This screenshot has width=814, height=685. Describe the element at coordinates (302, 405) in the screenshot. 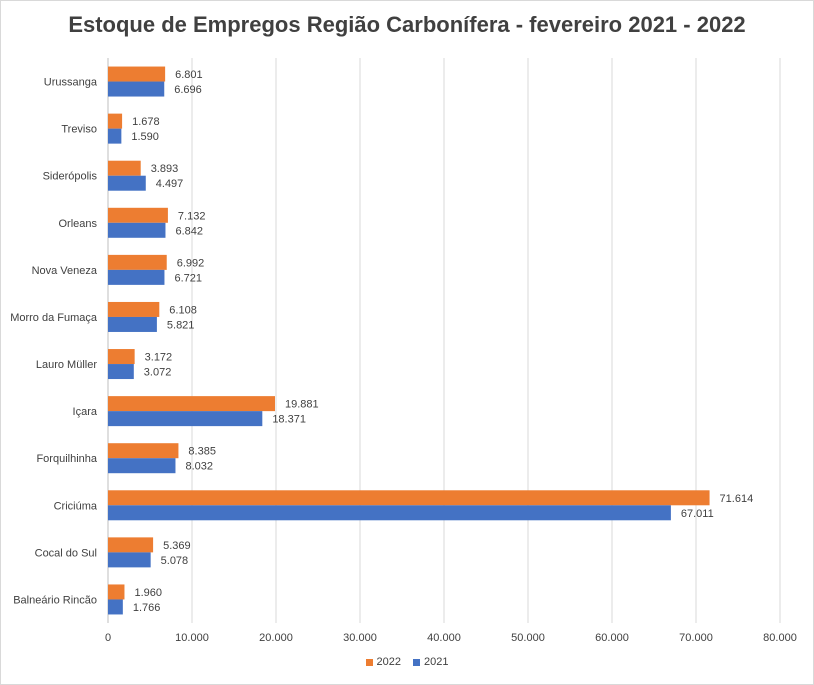

I see `data-label-2022: 19.881` at that location.